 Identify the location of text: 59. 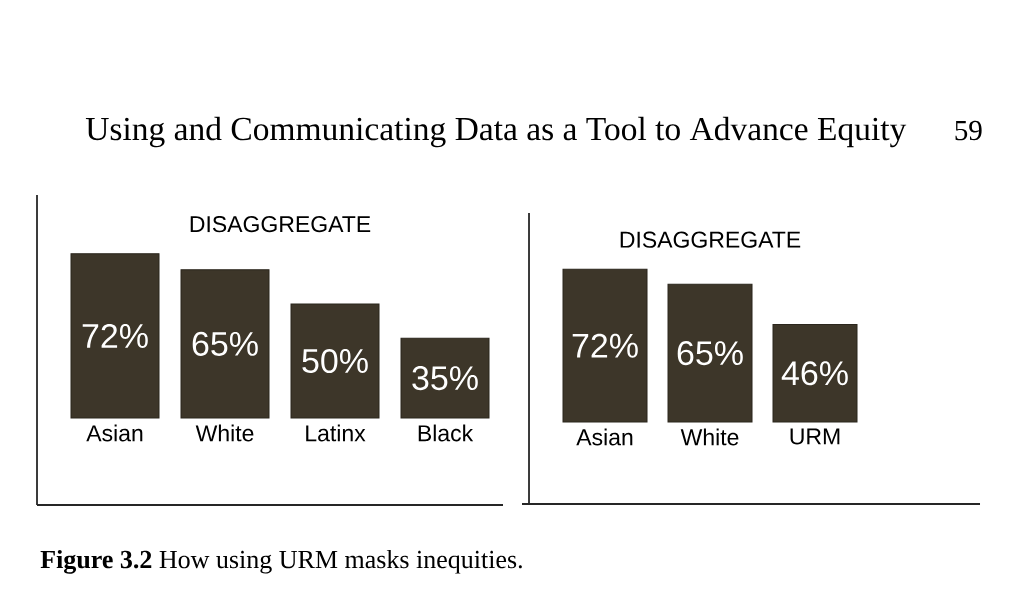
(968, 130).